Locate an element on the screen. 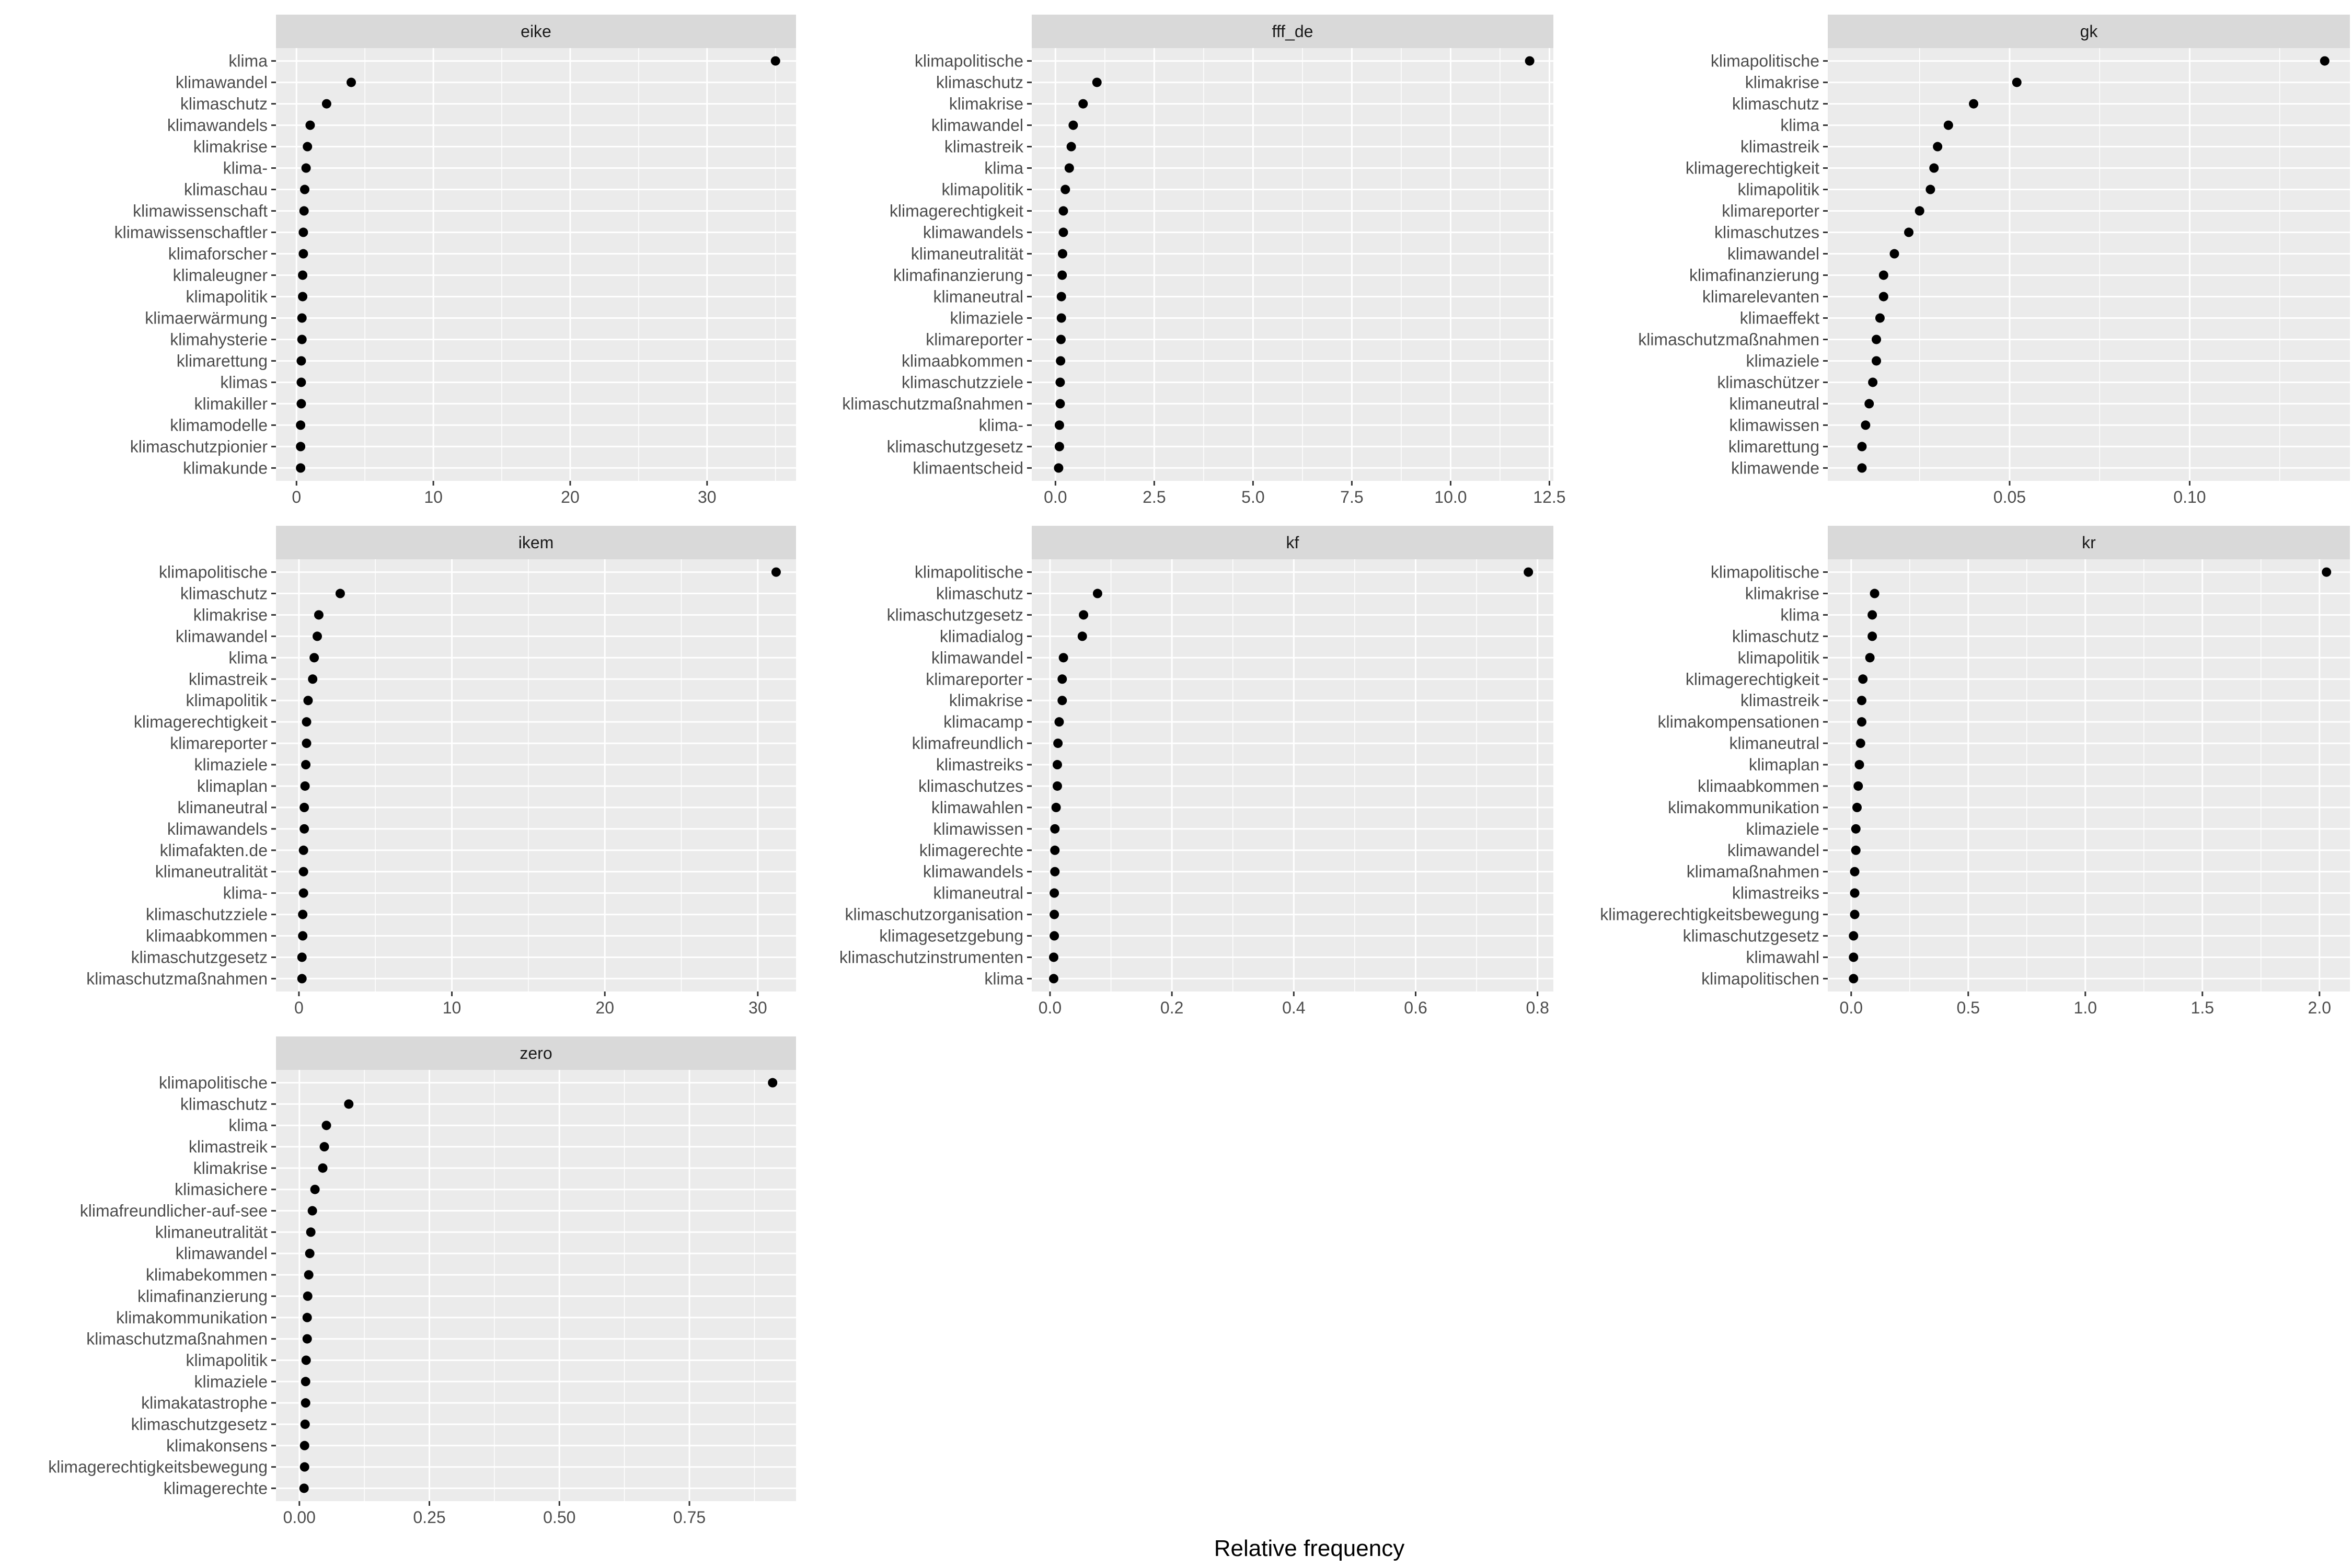 The height and width of the screenshot is (1568, 2352). y-tick-label: klimaschutzgesetz is located at coordinates (199, 957).